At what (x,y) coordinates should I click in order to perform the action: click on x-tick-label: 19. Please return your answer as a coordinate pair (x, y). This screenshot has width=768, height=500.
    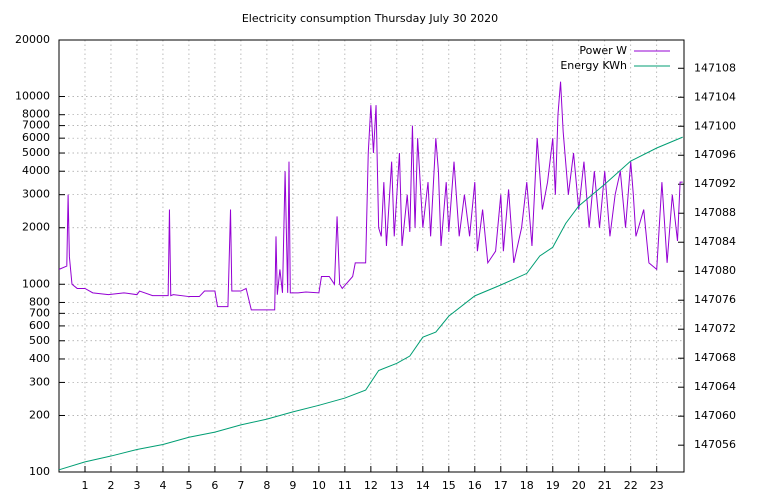
    Looking at the image, I should click on (553, 485).